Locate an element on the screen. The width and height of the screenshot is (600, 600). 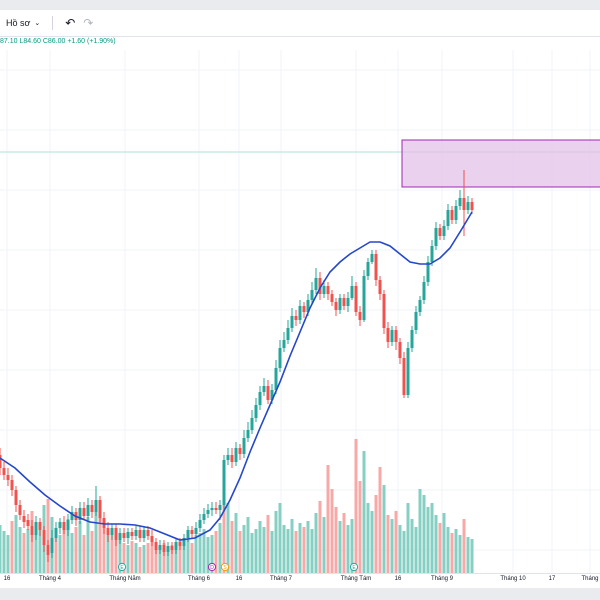
event-marker: E is located at coordinates (122, 566).